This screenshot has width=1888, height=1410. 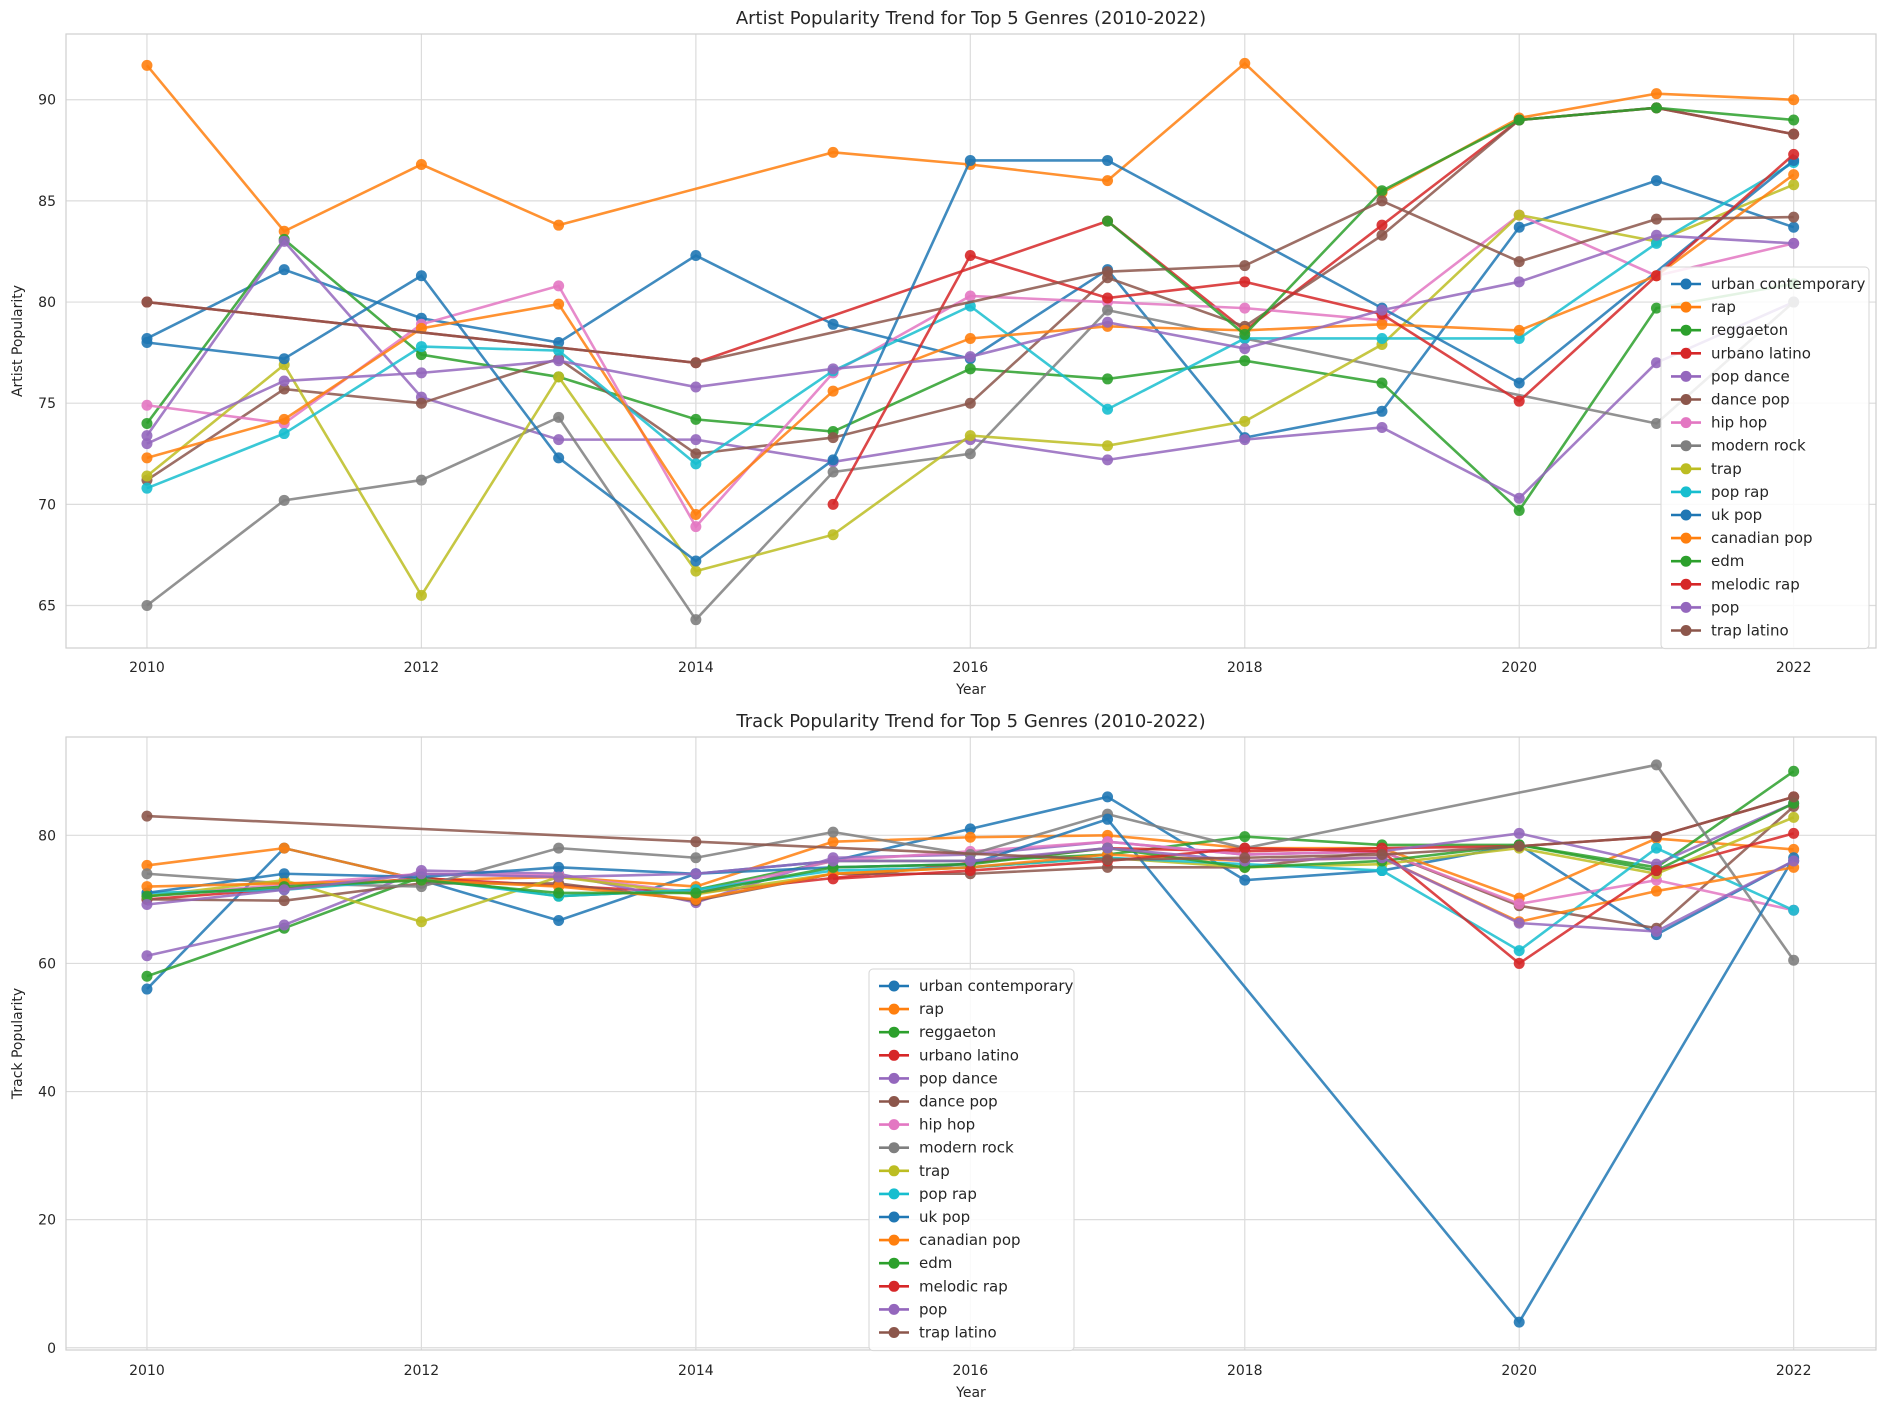 What do you see at coordinates (47, 404) in the screenshot?
I see `y-tick-label: 75` at bounding box center [47, 404].